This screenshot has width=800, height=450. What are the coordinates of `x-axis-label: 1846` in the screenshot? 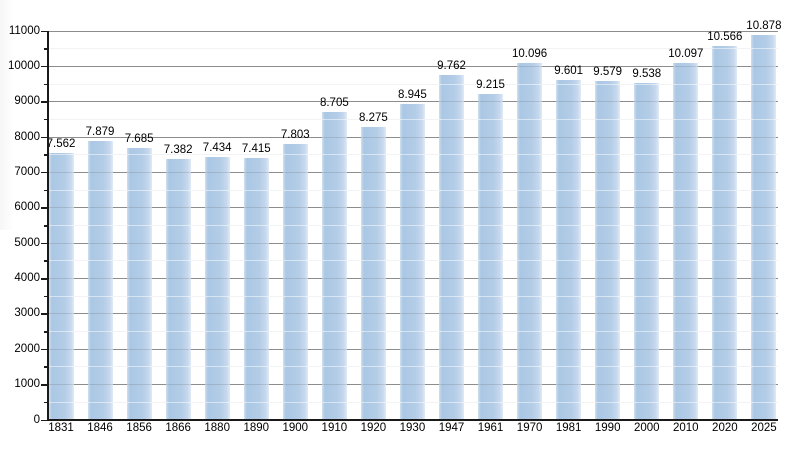 It's located at (100, 428).